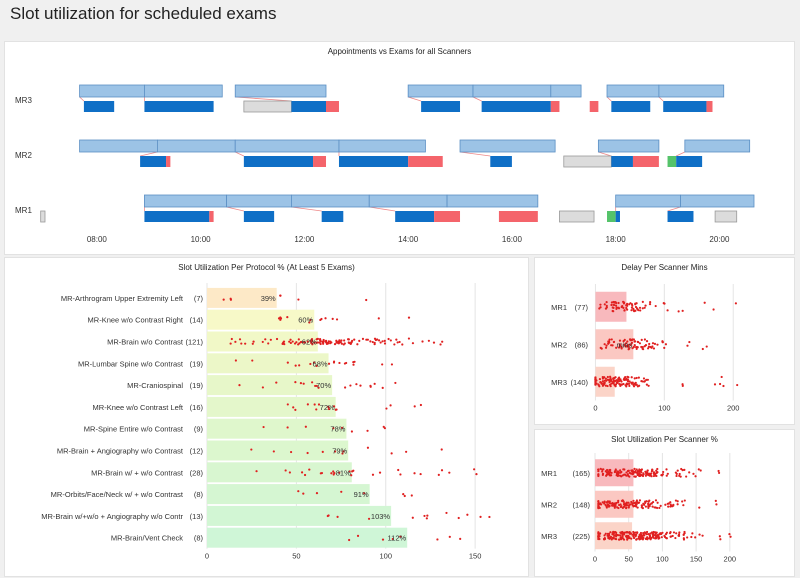 The height and width of the screenshot is (578, 800). I want to click on scanner-util-title: Slot Utilization Per Scanner %, so click(664, 439).